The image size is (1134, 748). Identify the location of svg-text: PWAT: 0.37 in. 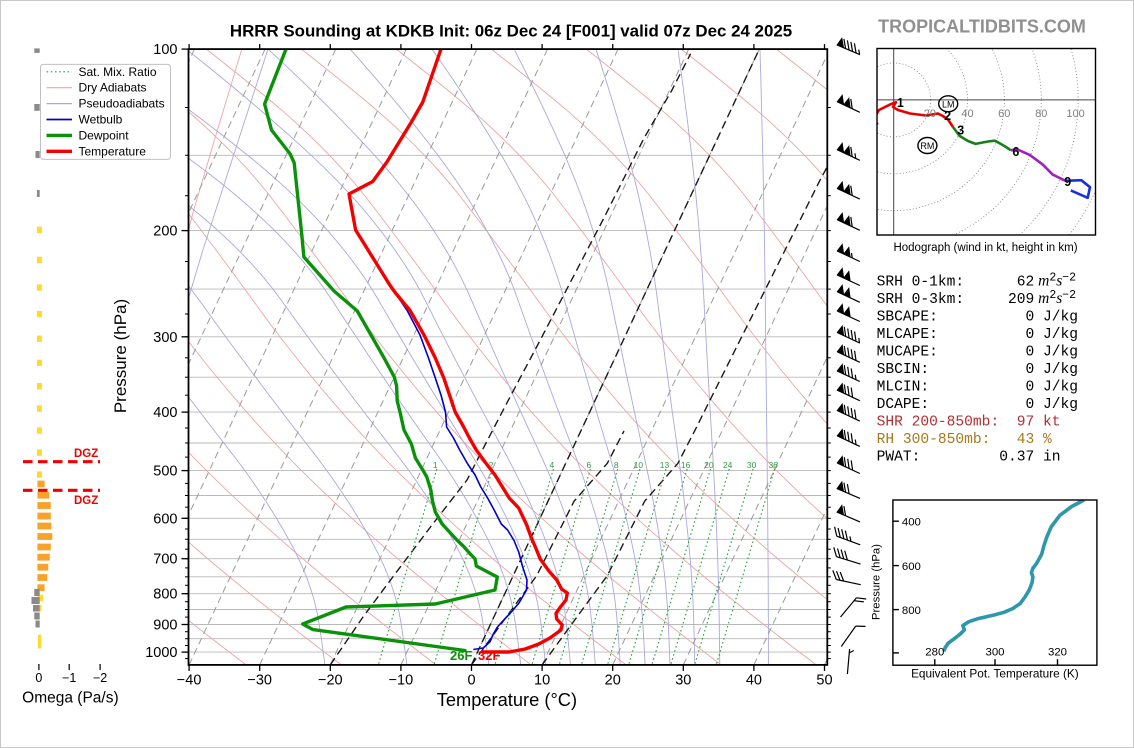
(969, 457).